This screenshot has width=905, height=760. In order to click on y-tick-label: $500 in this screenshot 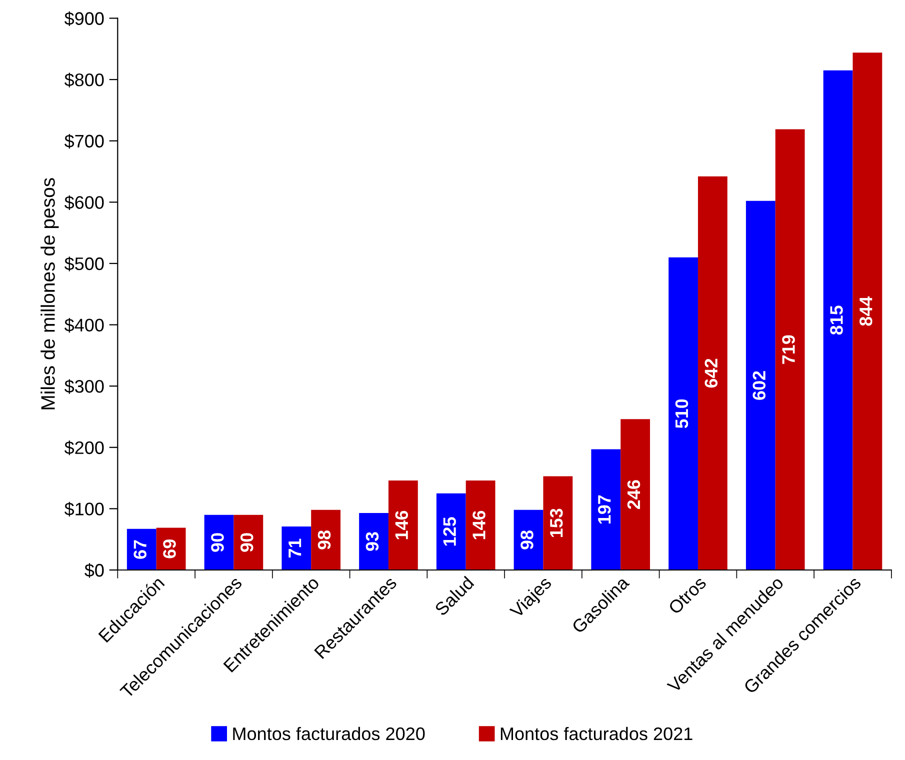, I will do `click(84, 264)`.